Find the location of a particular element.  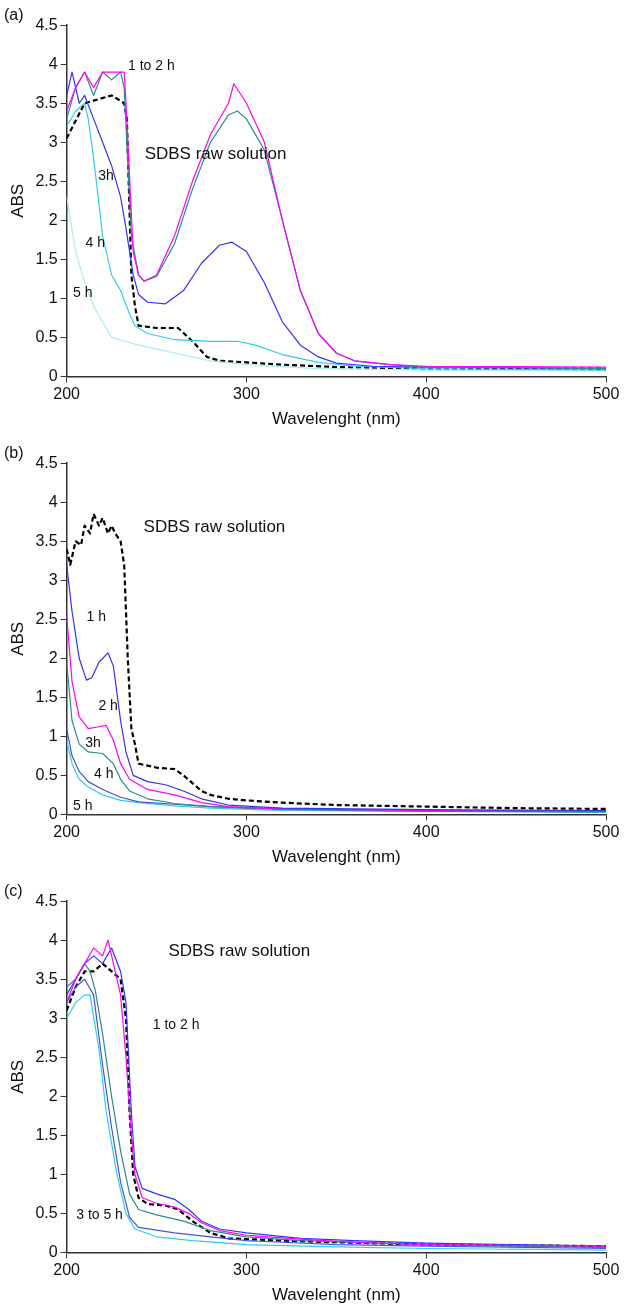

chart-title: (a) is located at coordinates (14, 15).